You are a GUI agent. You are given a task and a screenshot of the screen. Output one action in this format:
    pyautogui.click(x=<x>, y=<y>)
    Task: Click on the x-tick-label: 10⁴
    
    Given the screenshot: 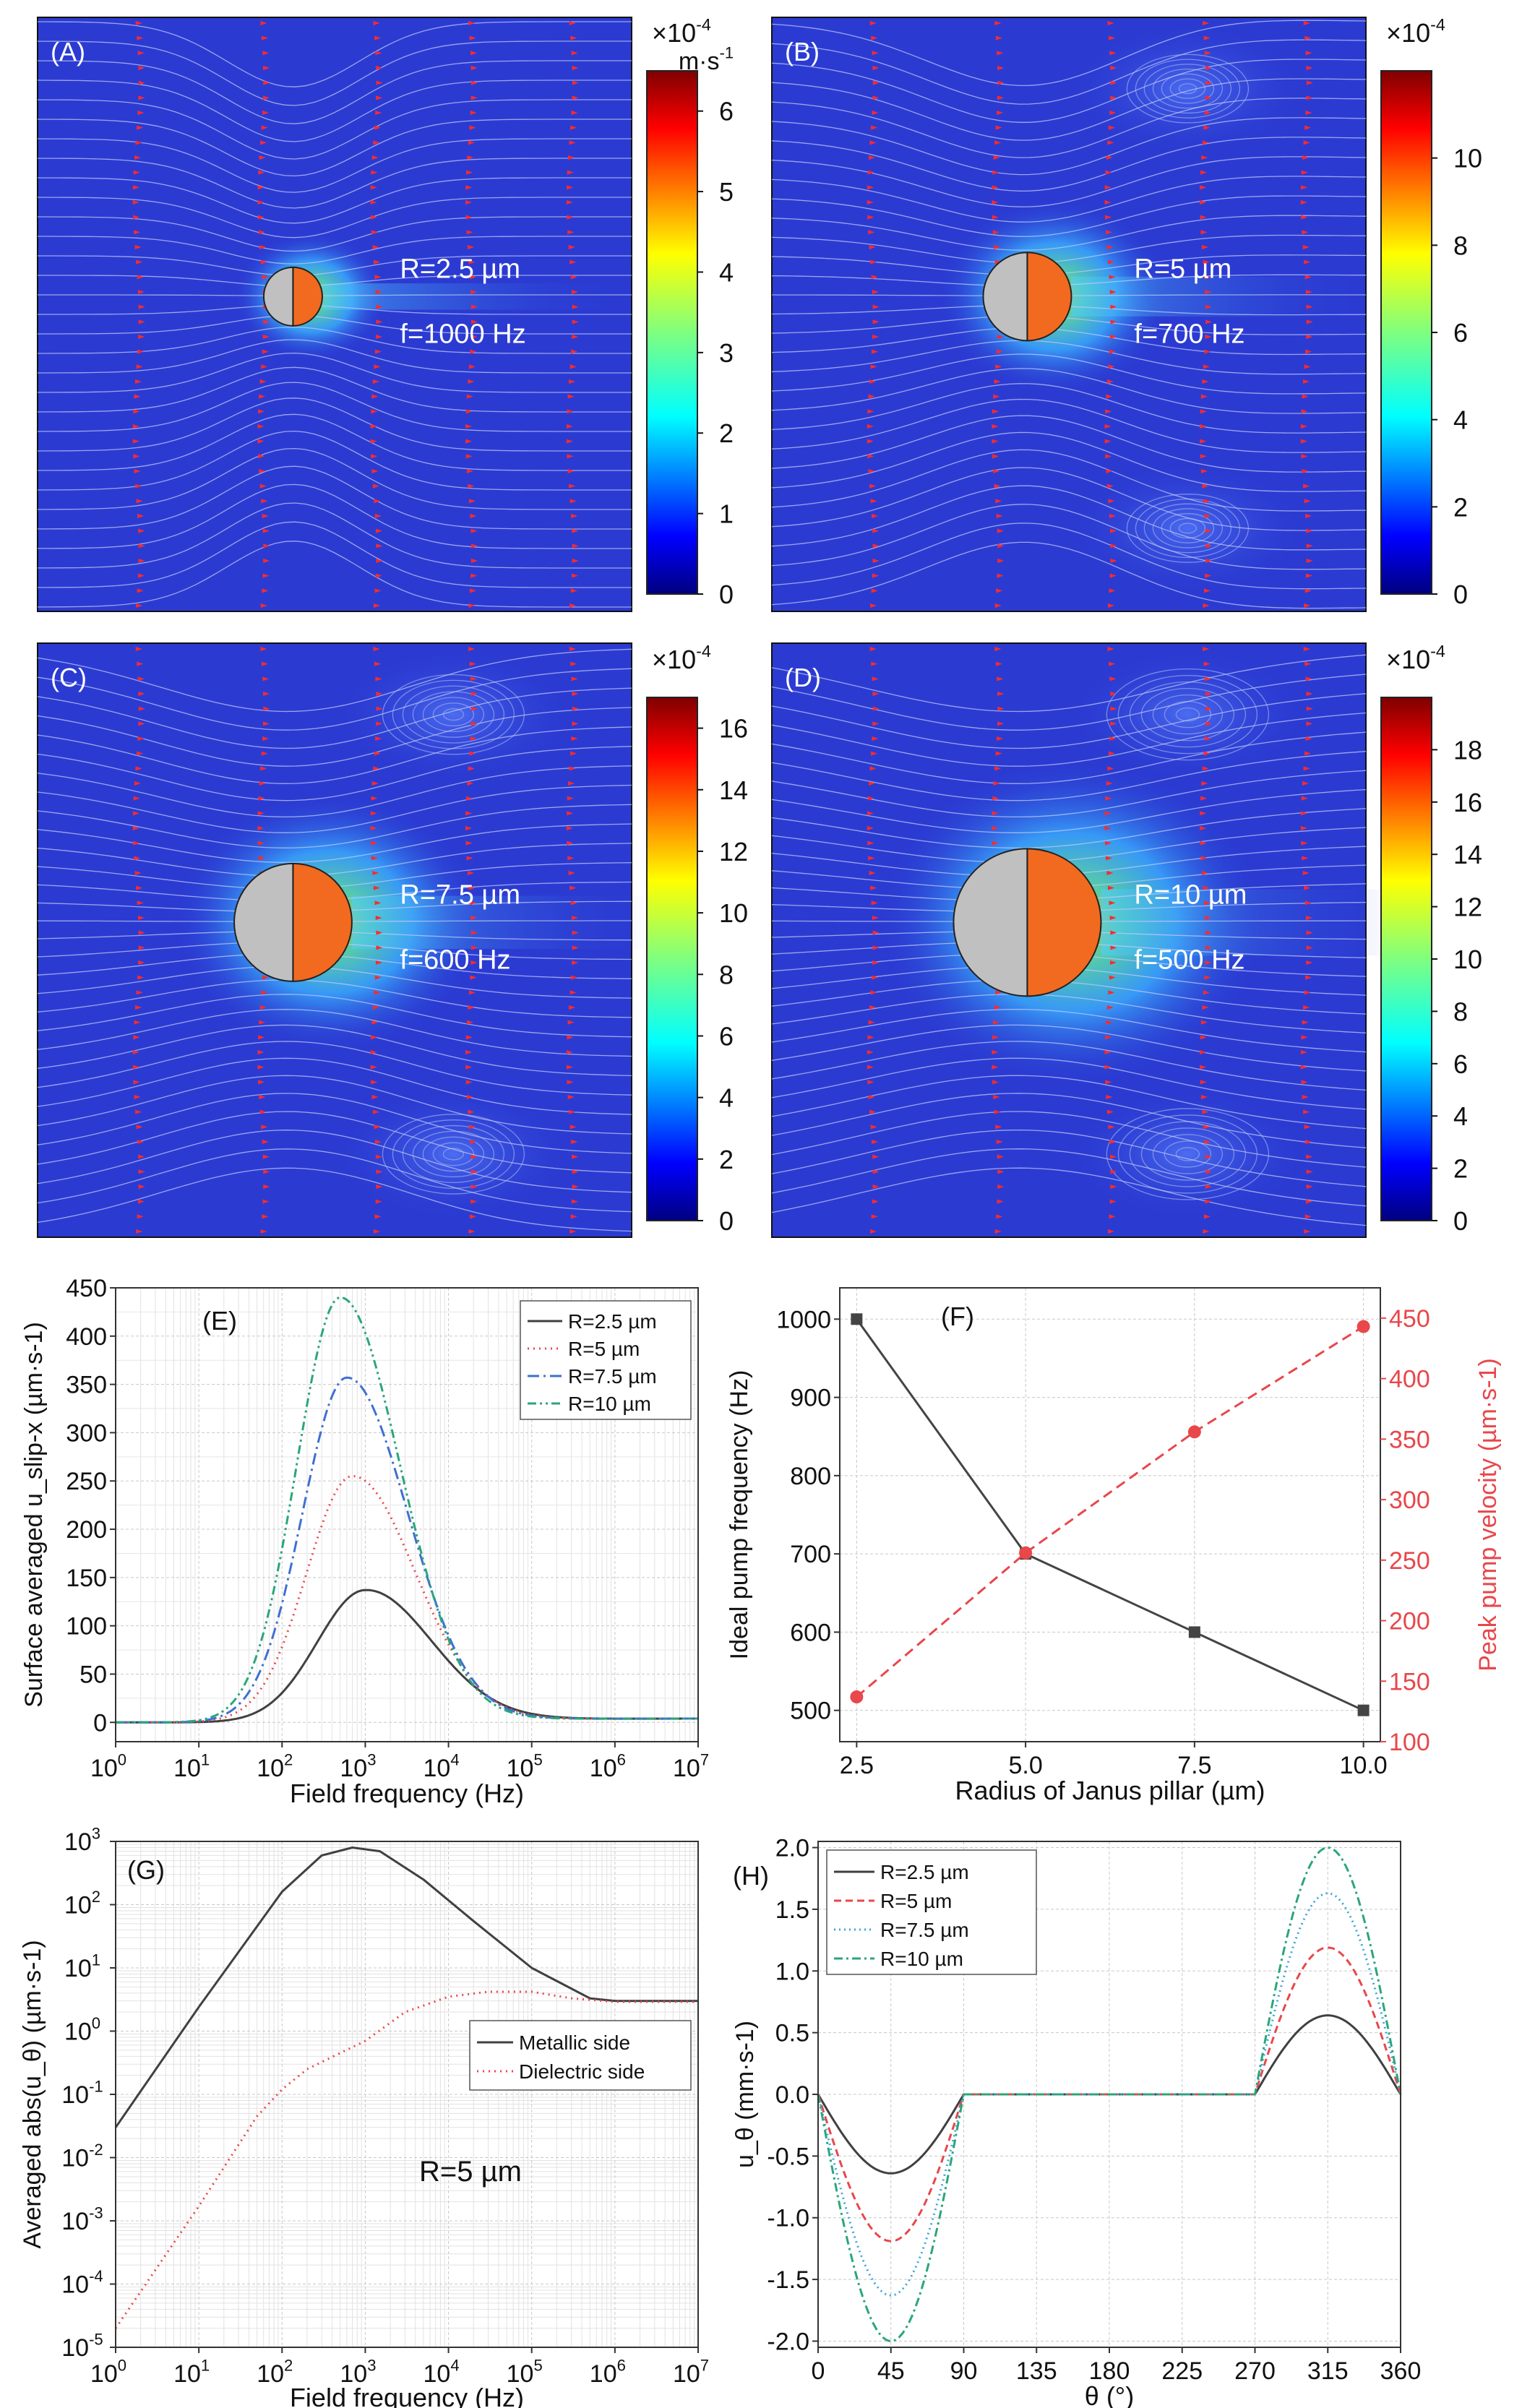 What is the action you would take?
    pyautogui.click(x=442, y=2372)
    